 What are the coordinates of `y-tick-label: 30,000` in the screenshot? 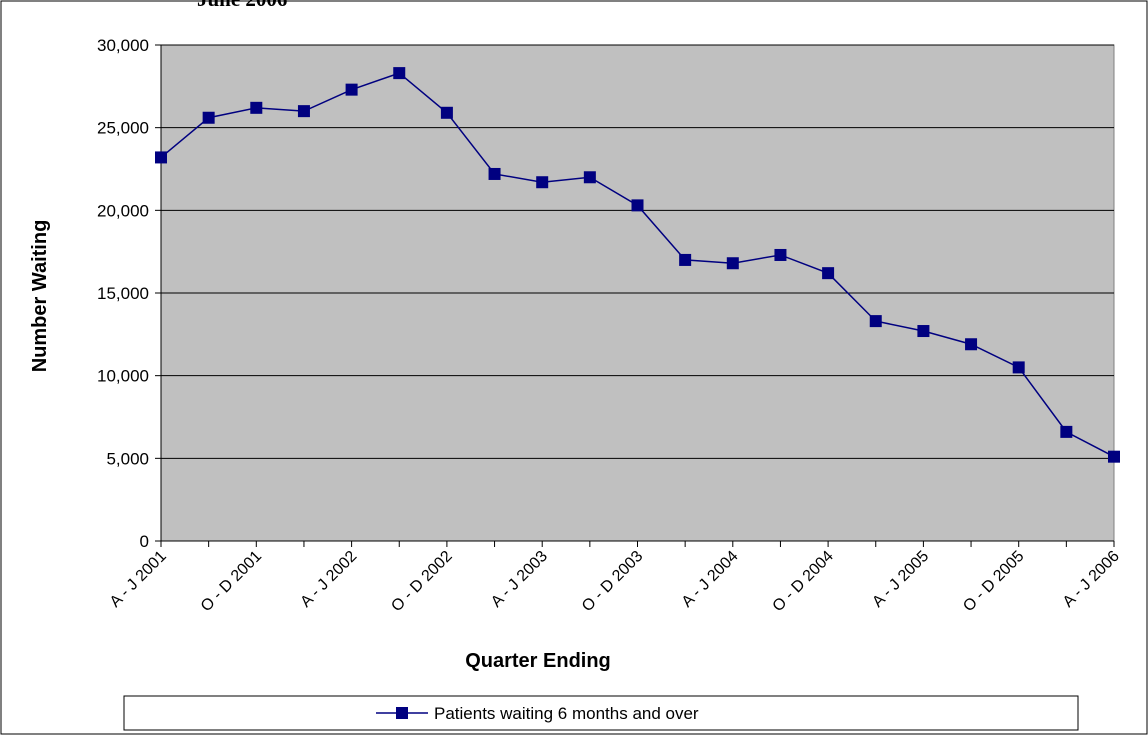 It's located at (123, 45).